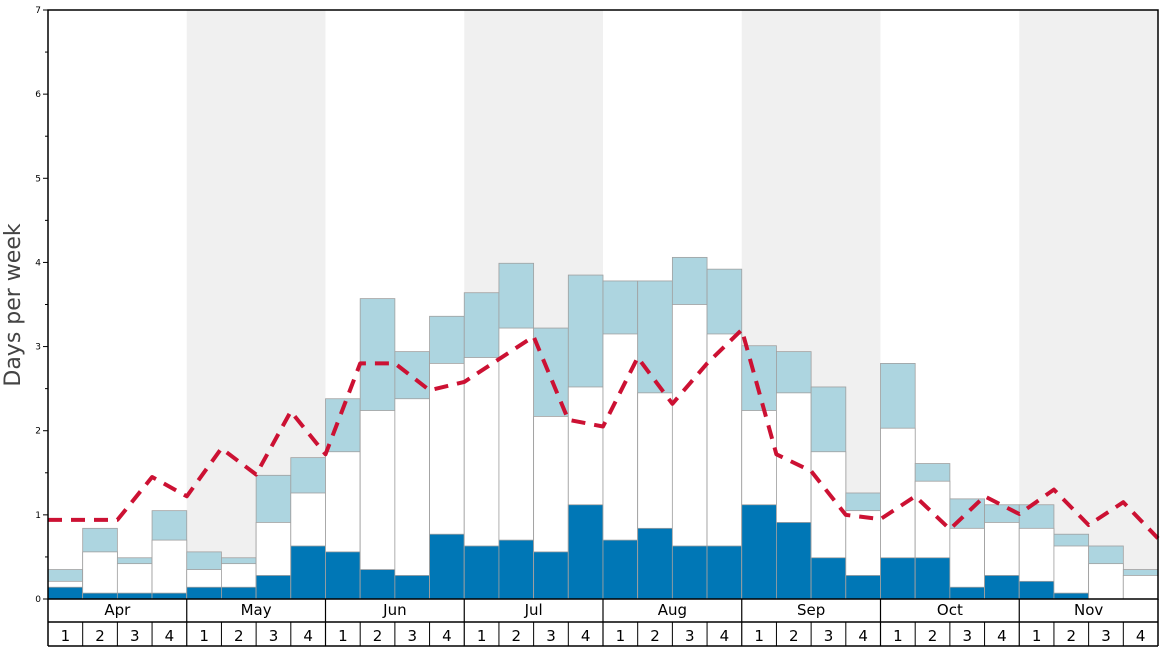  I want to click on week-label-21: 1, so click(759, 636).